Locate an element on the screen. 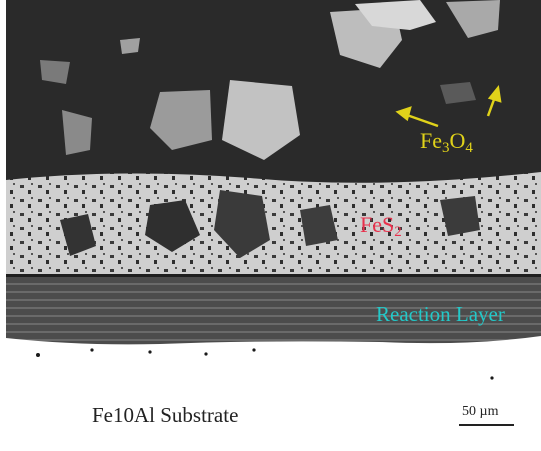 The height and width of the screenshot is (451, 541). scale-bar is located at coordinates (486, 425).